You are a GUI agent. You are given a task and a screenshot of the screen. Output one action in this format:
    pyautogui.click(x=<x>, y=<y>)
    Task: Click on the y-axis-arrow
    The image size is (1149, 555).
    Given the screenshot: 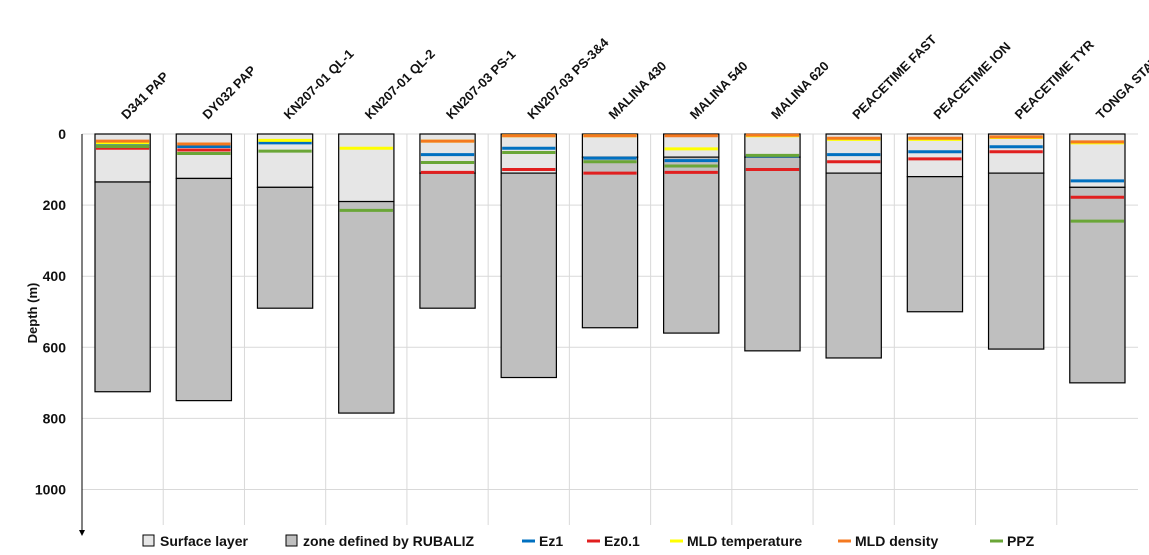 What is the action you would take?
    pyautogui.click(x=82, y=533)
    